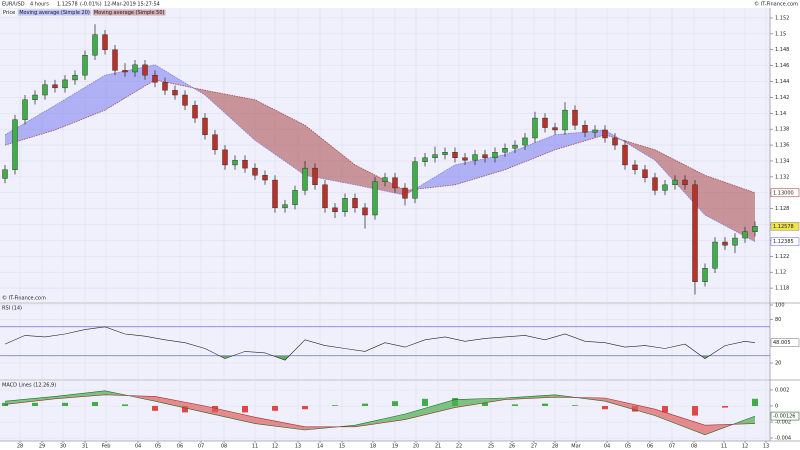 This screenshot has width=800, height=450. What do you see at coordinates (373, 447) in the screenshot?
I see `x-tick-label: 18` at bounding box center [373, 447].